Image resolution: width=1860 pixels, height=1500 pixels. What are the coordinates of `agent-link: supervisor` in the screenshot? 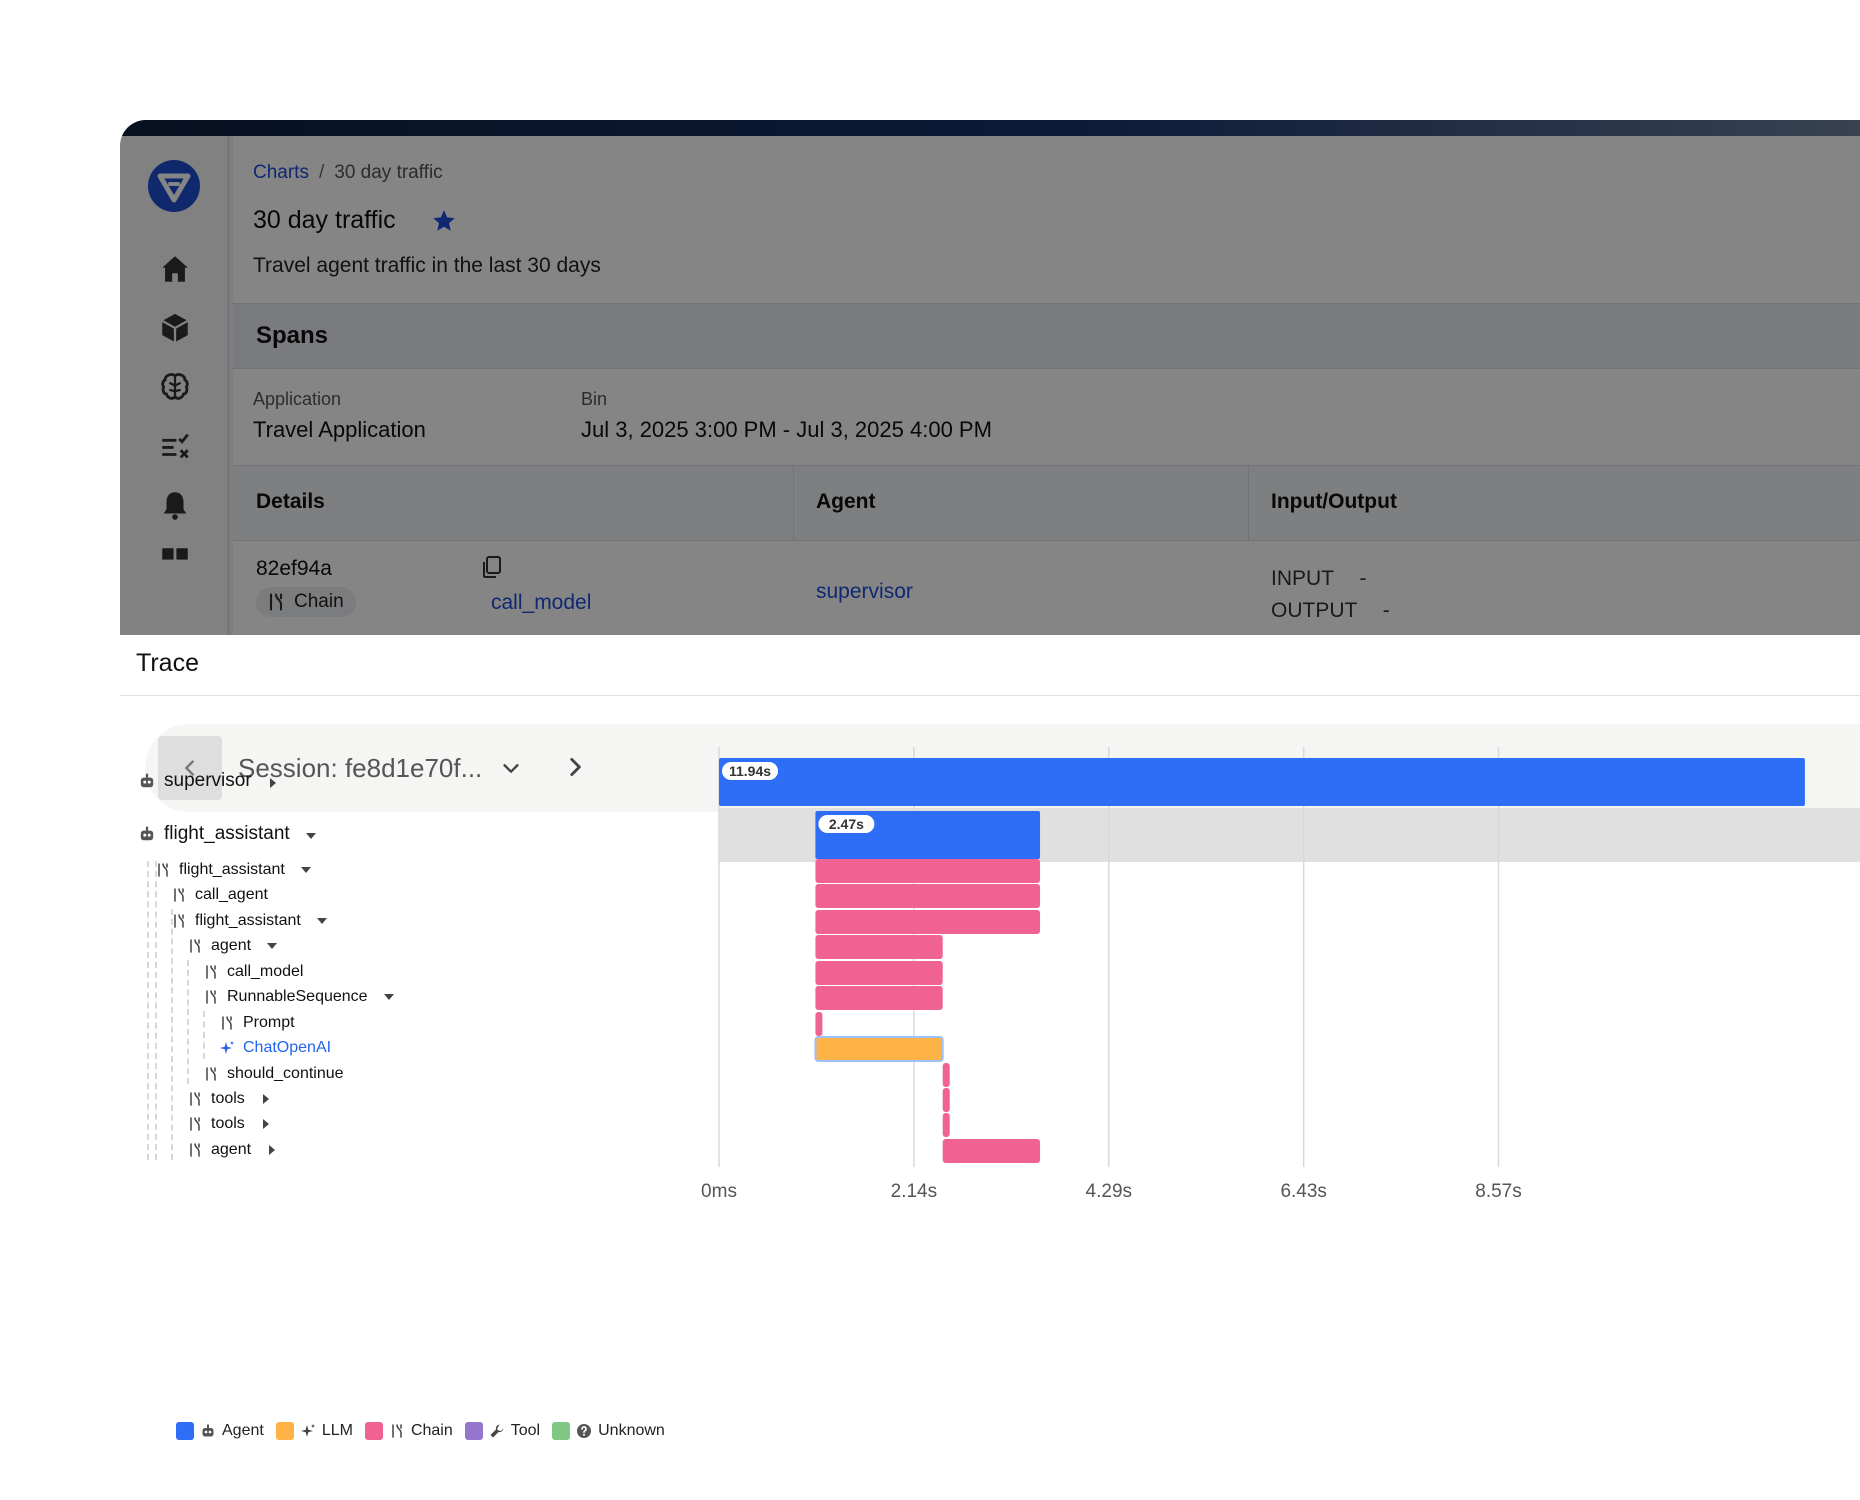 It's located at (864, 591).